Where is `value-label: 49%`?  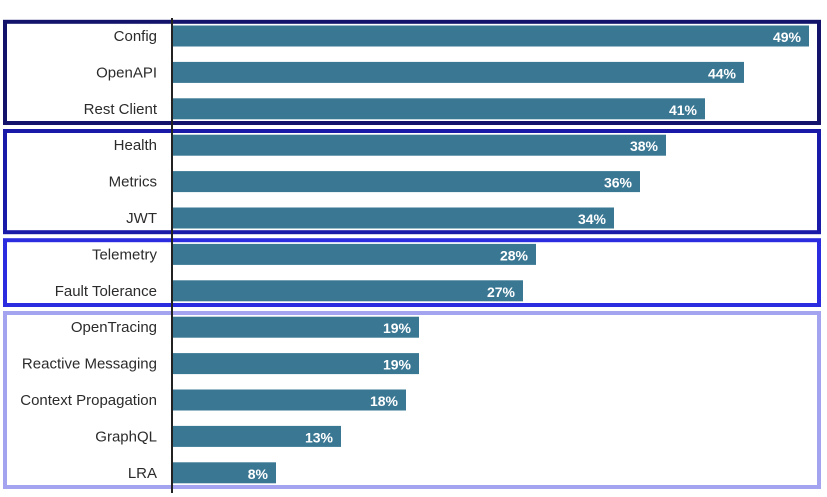
value-label: 49% is located at coordinates (787, 37).